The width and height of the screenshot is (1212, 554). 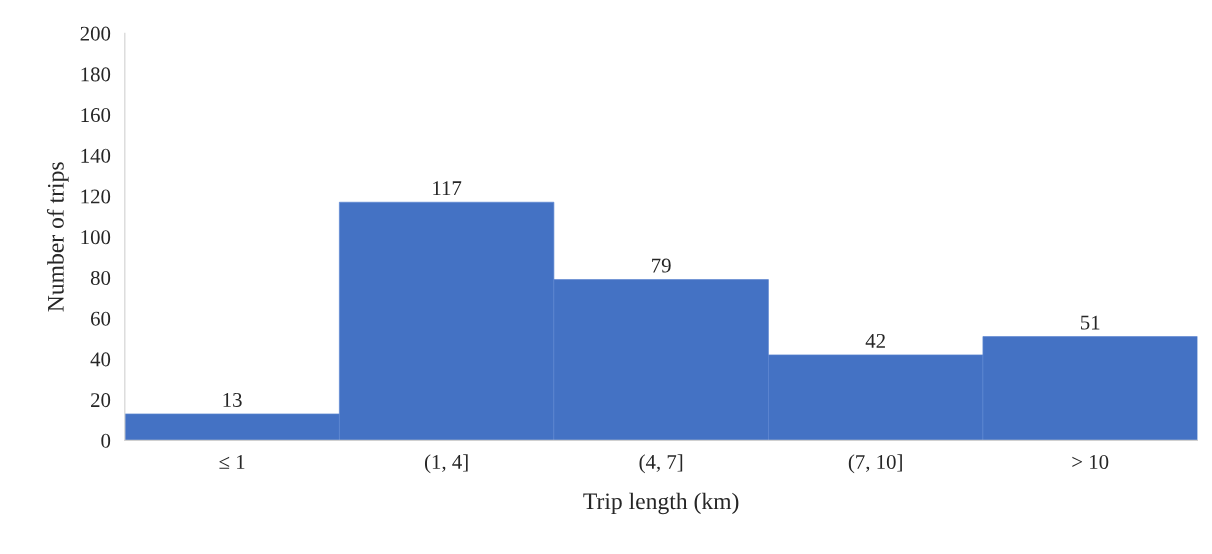 I want to click on y-axis-title: Number of trips, so click(x=57, y=237).